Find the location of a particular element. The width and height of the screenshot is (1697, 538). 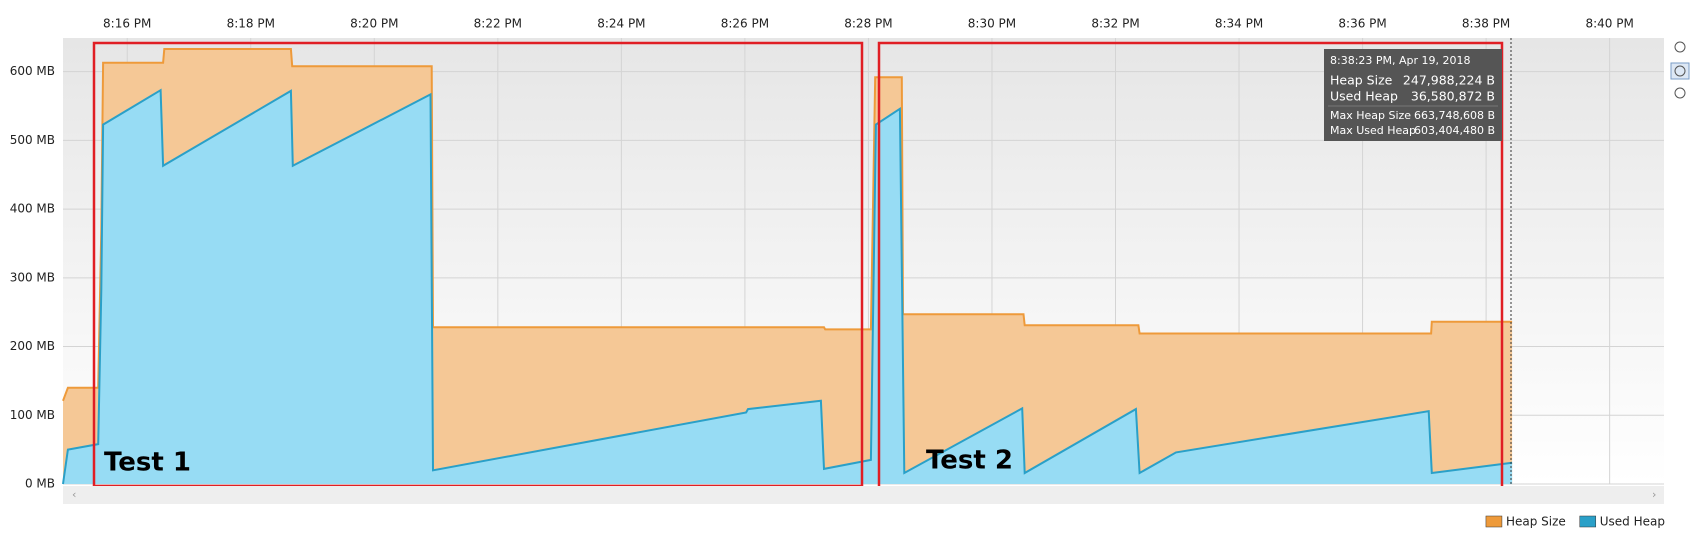

y-tick-label: 300 MB is located at coordinates (32, 277).